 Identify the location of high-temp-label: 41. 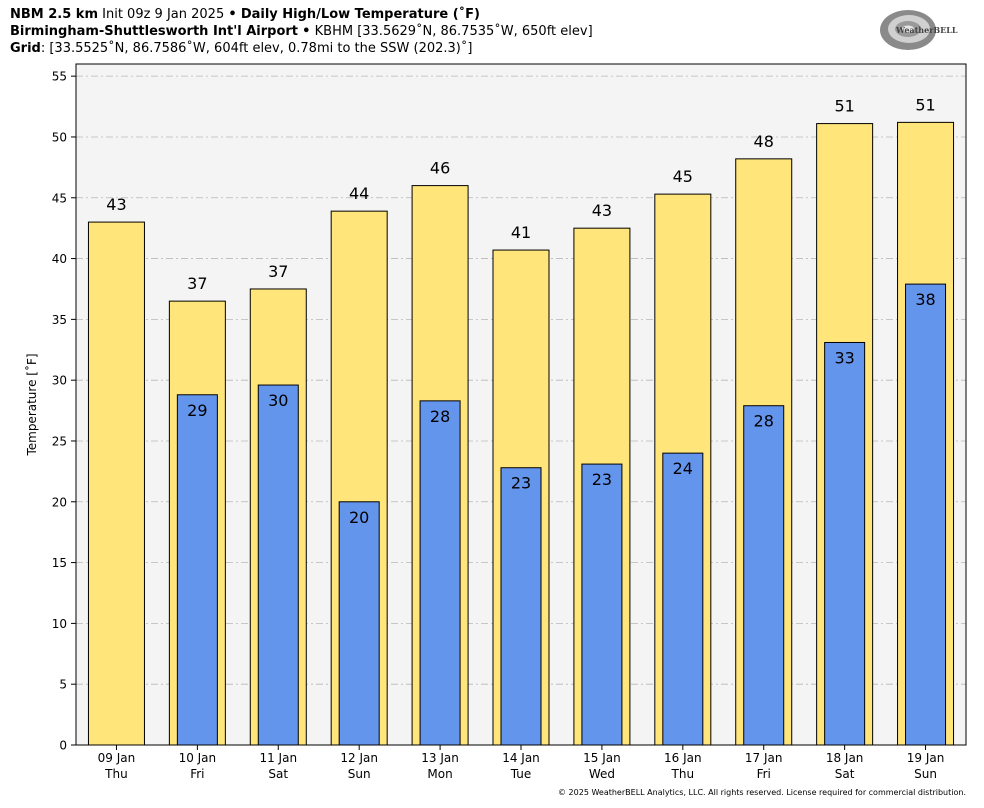
(521, 232).